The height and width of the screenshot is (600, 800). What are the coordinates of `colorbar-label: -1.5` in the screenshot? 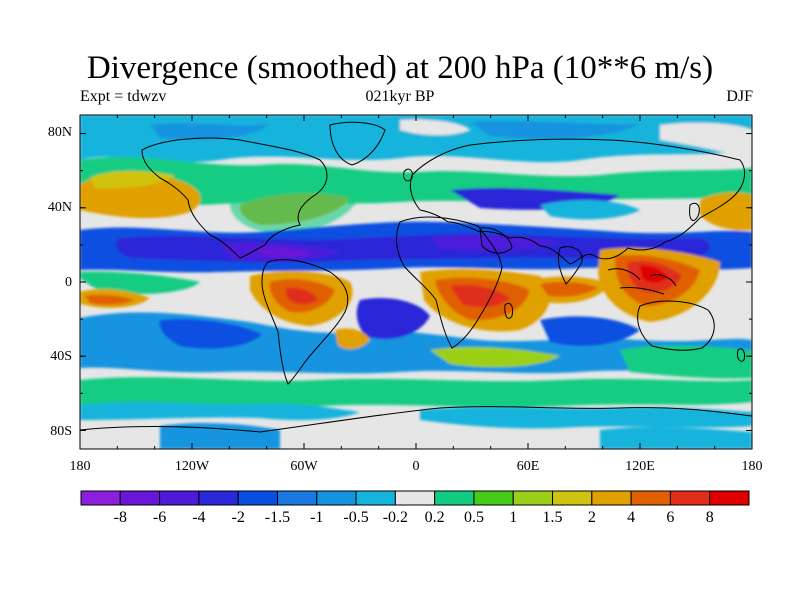 It's located at (277, 517).